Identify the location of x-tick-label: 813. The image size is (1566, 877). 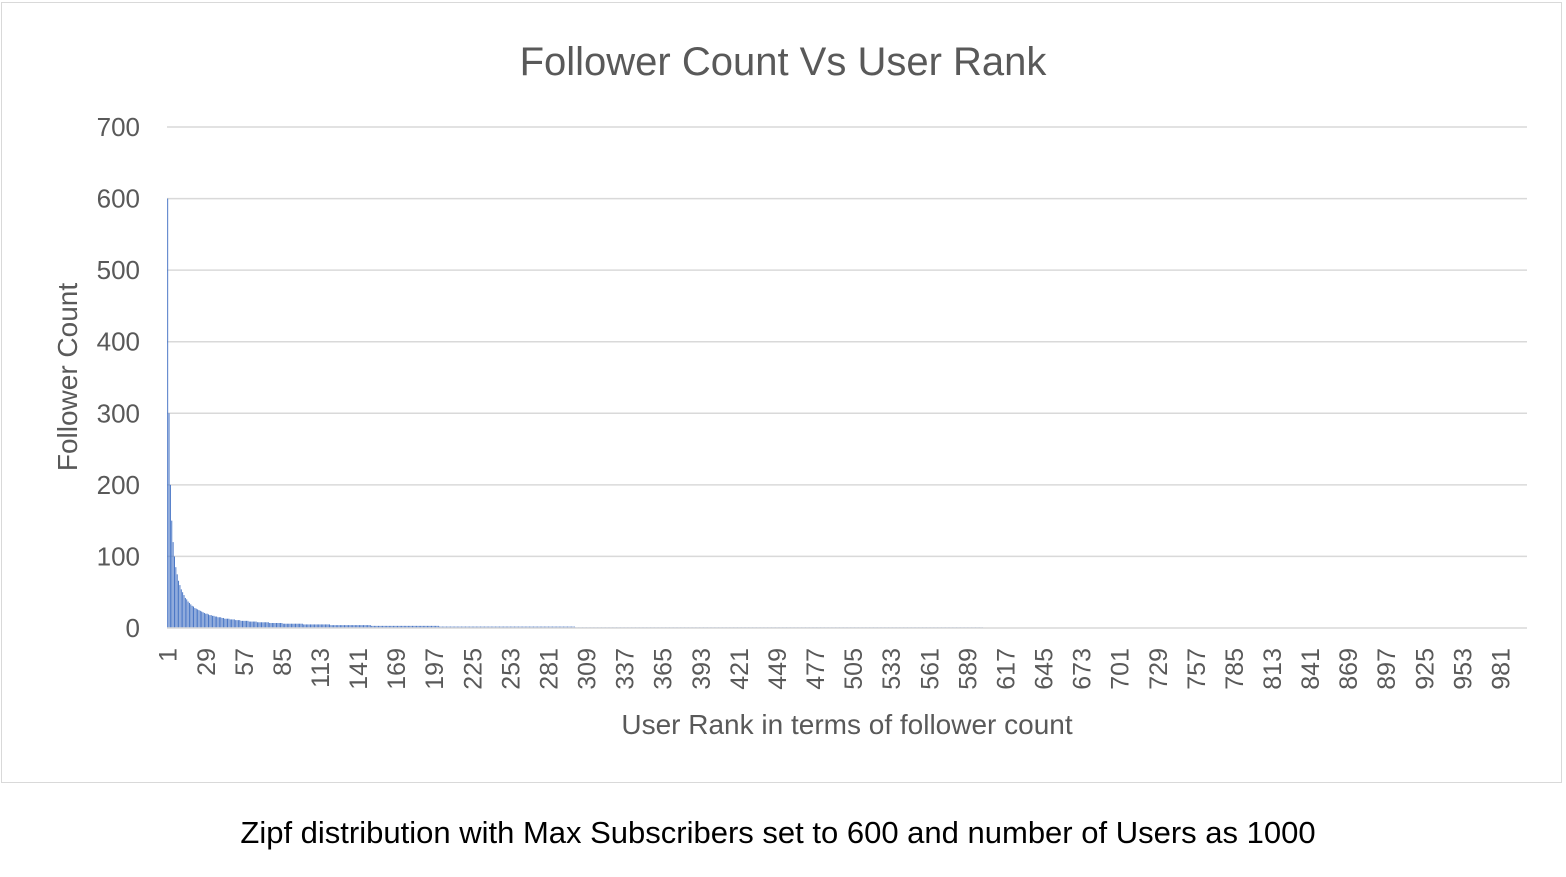
(1273, 669).